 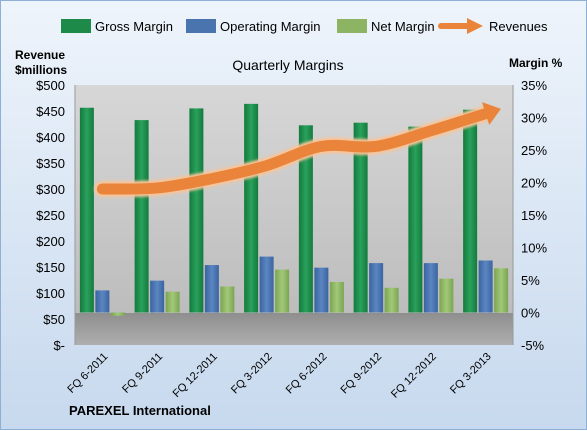 What do you see at coordinates (134, 26) in the screenshot?
I see `legend-label-gross-margin: Gross Margin` at bounding box center [134, 26].